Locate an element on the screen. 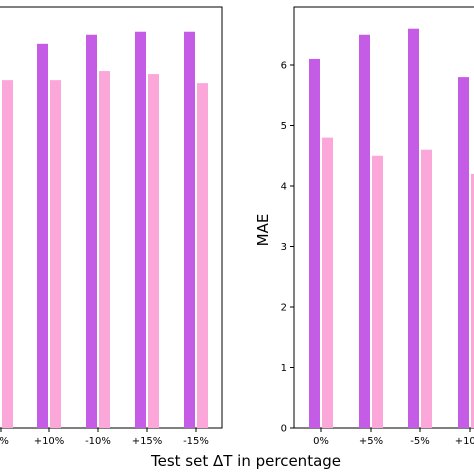 The width and height of the screenshot is (474, 474). left-x-tick-label-1: +10% is located at coordinates (49, 441).